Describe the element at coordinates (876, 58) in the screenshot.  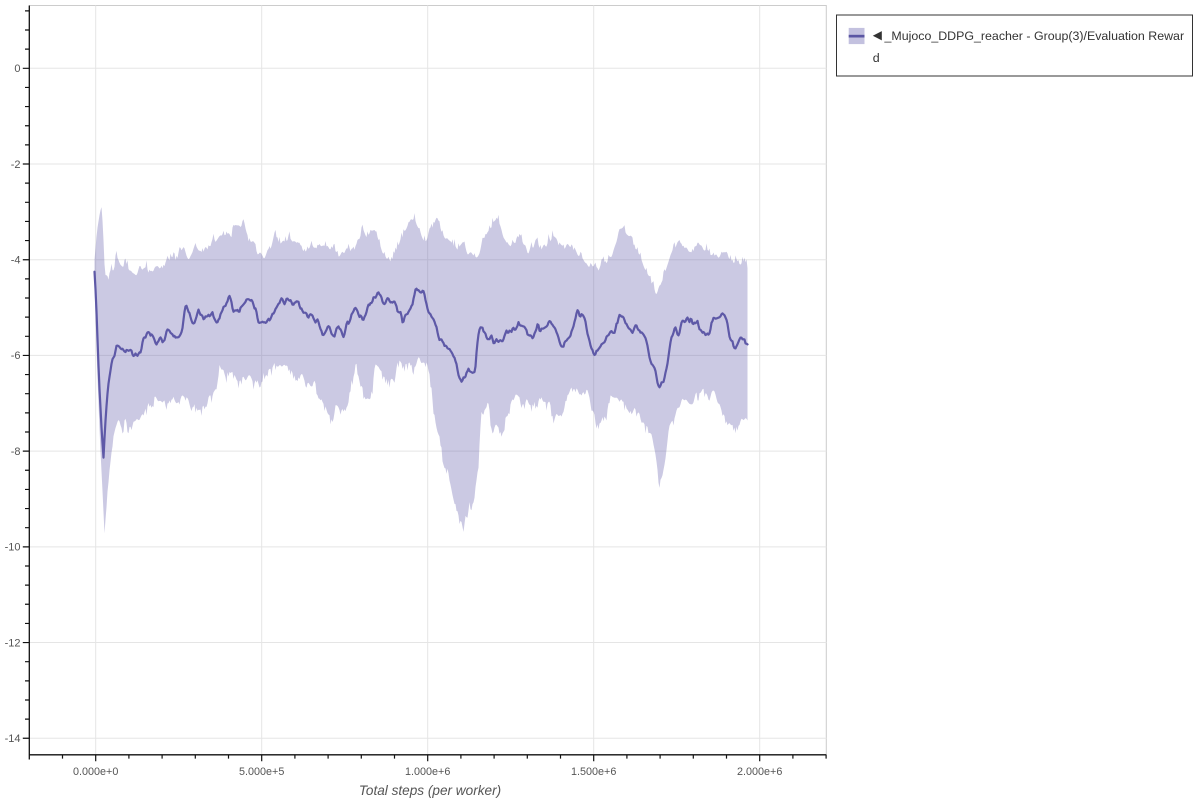
I see `svg-text: d` at that location.